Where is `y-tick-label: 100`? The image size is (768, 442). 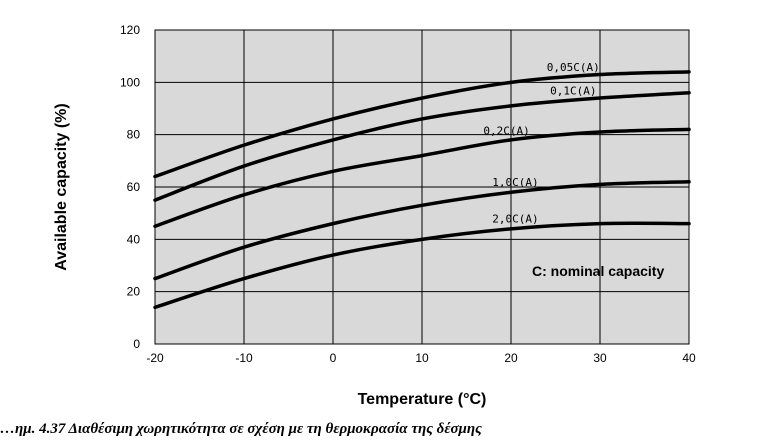
y-tick-label: 100 is located at coordinates (130, 82).